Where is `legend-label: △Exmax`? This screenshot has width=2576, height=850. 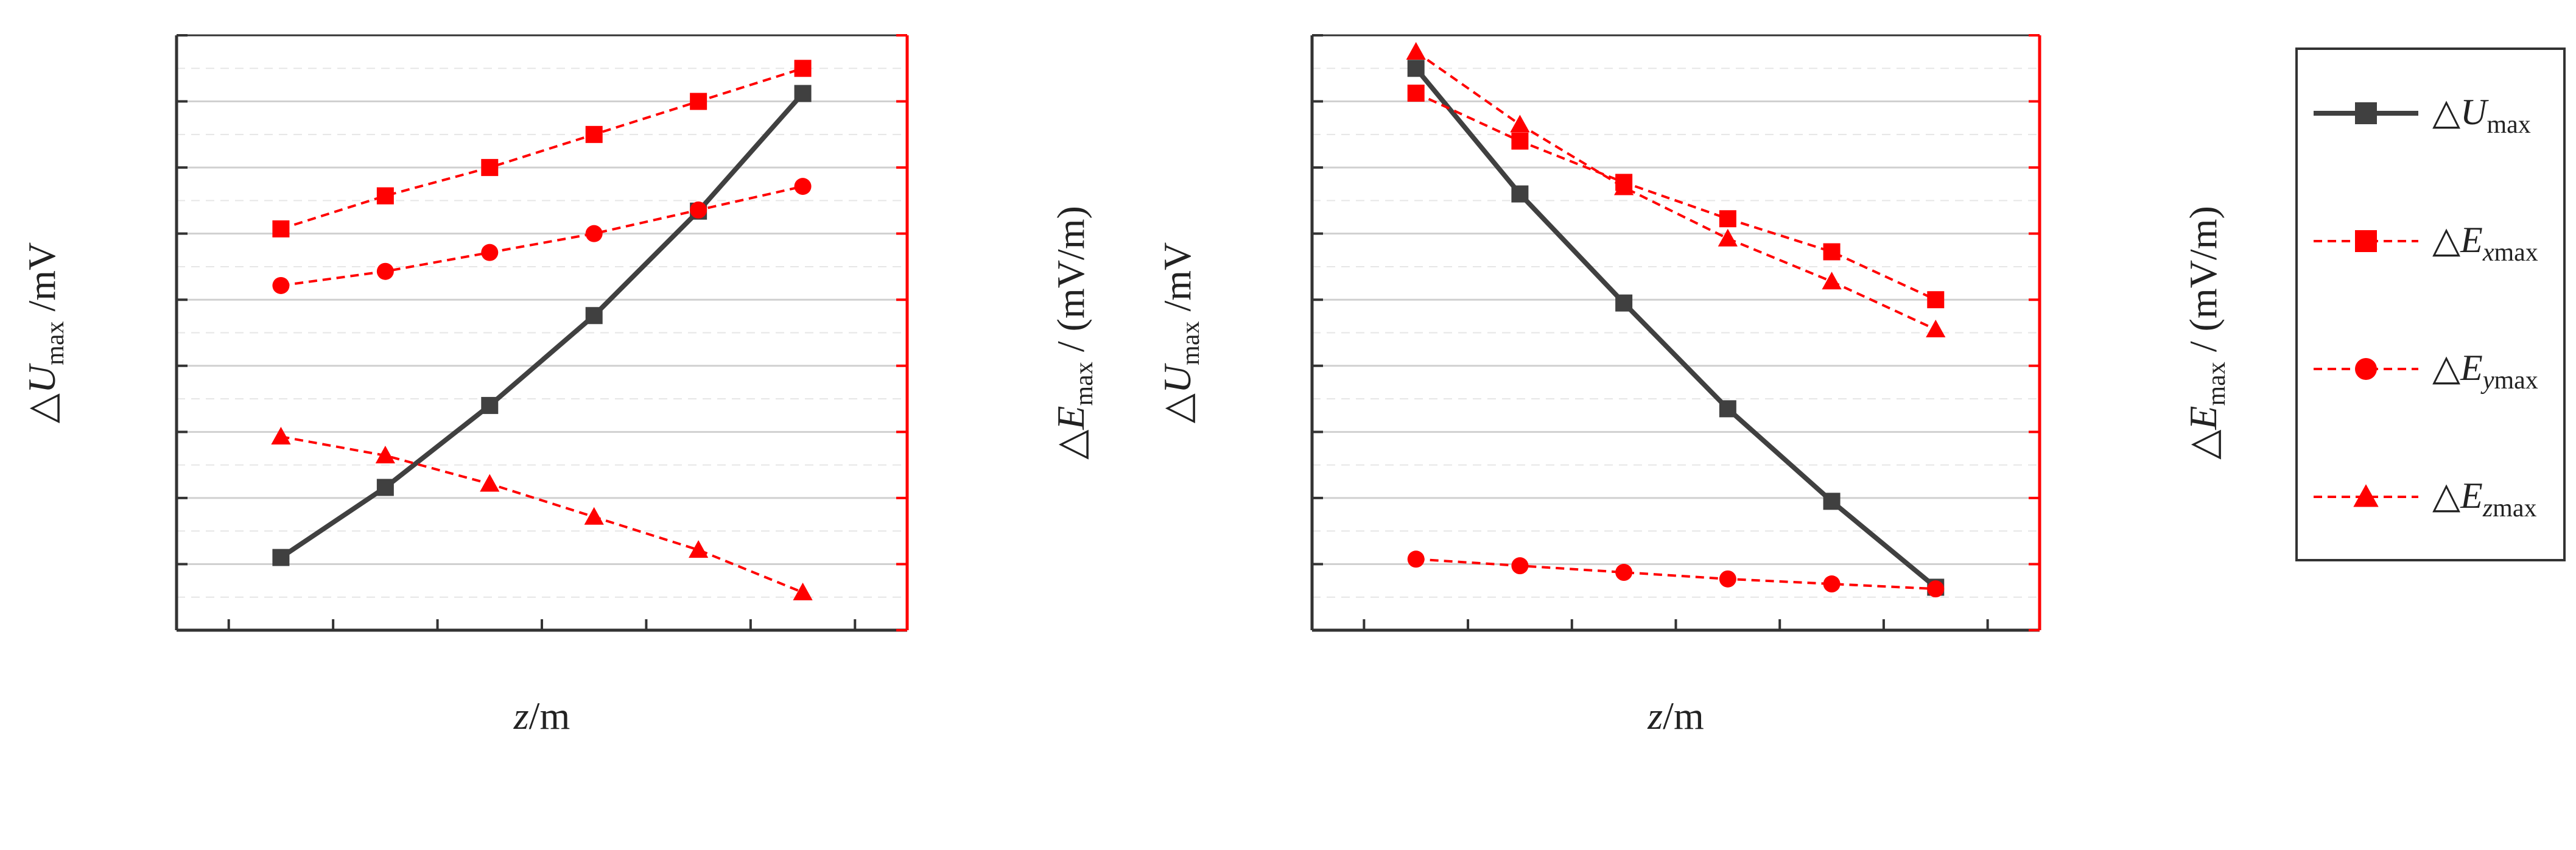
legend-label: △Exmax is located at coordinates (2485, 244).